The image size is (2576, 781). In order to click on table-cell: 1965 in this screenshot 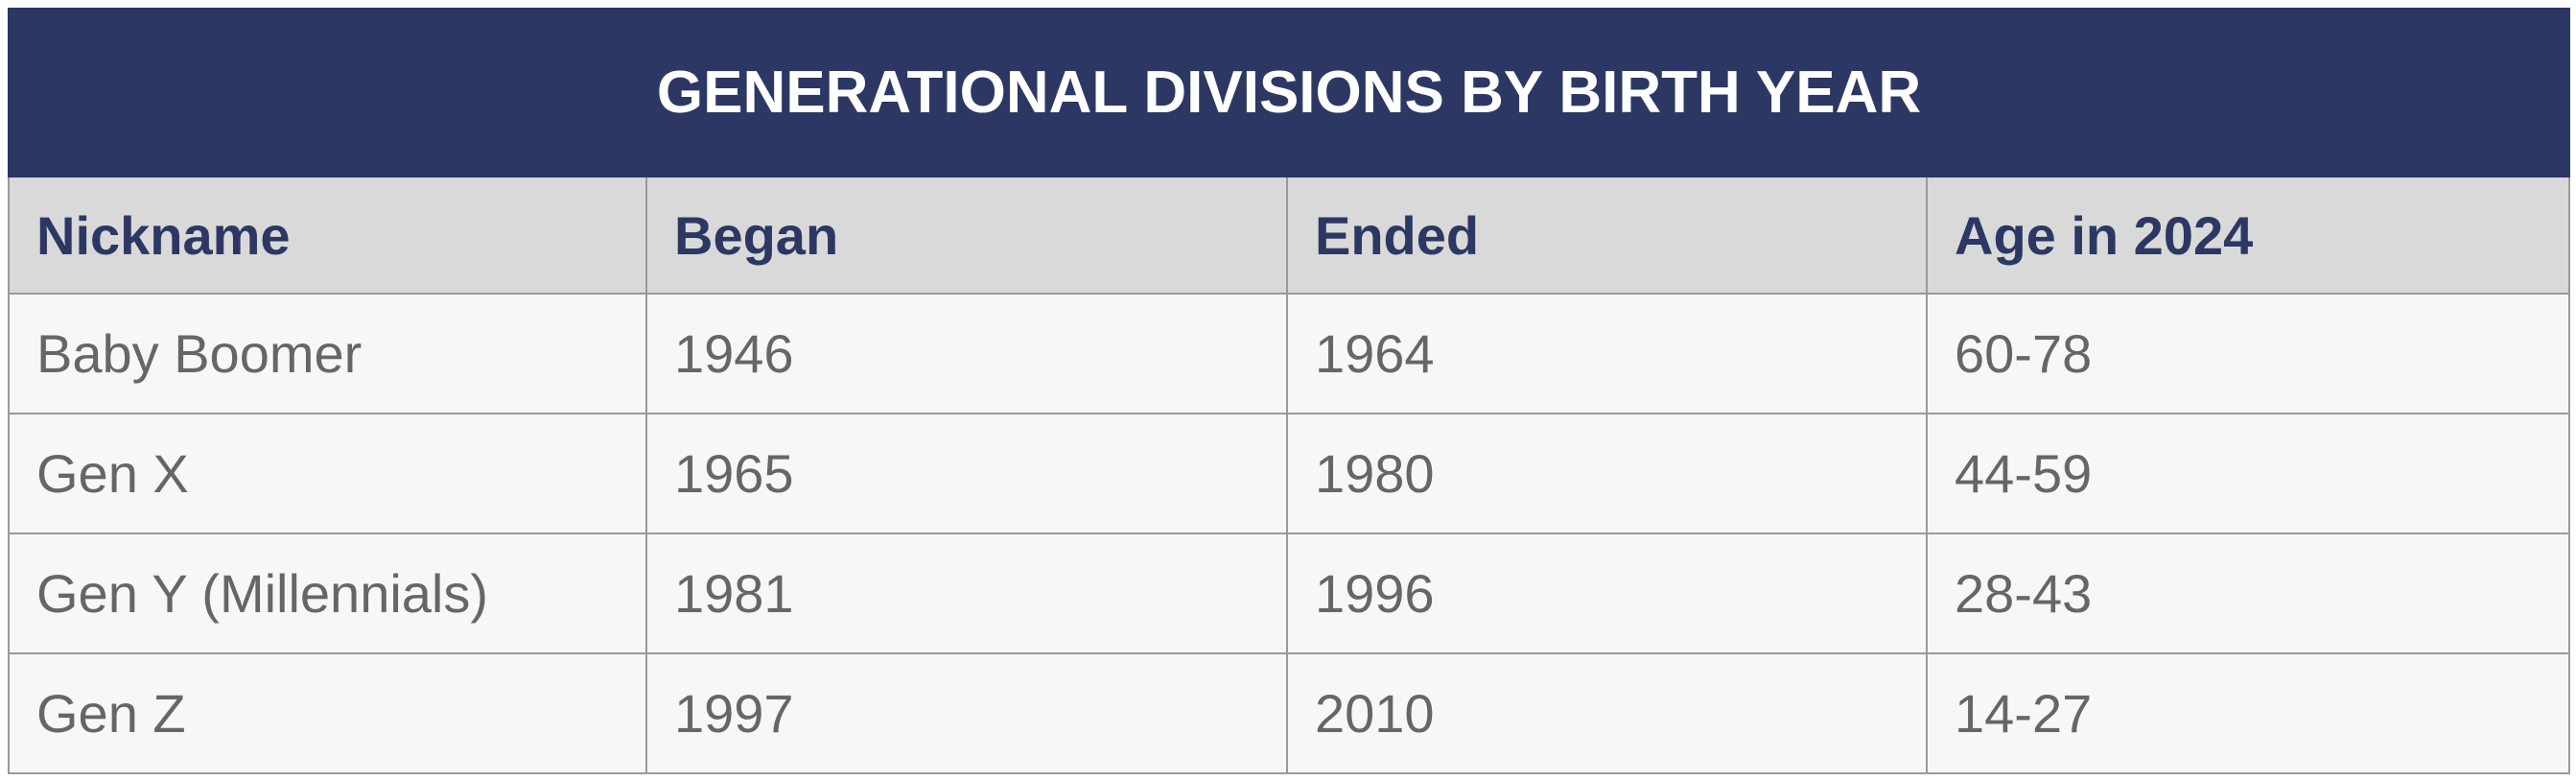, I will do `click(966, 473)`.